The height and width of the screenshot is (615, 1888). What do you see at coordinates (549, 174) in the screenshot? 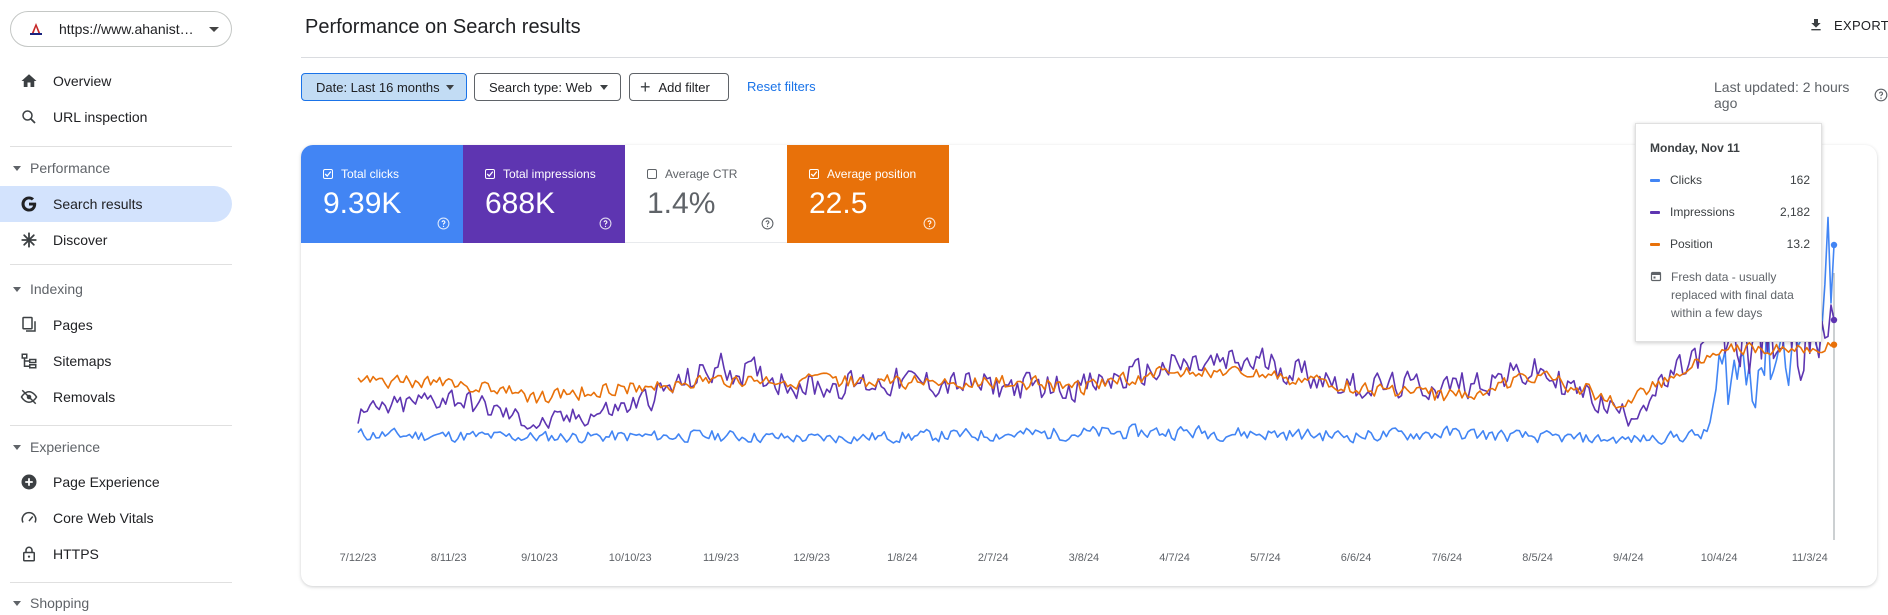
I see `metric-label: Total impressions` at bounding box center [549, 174].